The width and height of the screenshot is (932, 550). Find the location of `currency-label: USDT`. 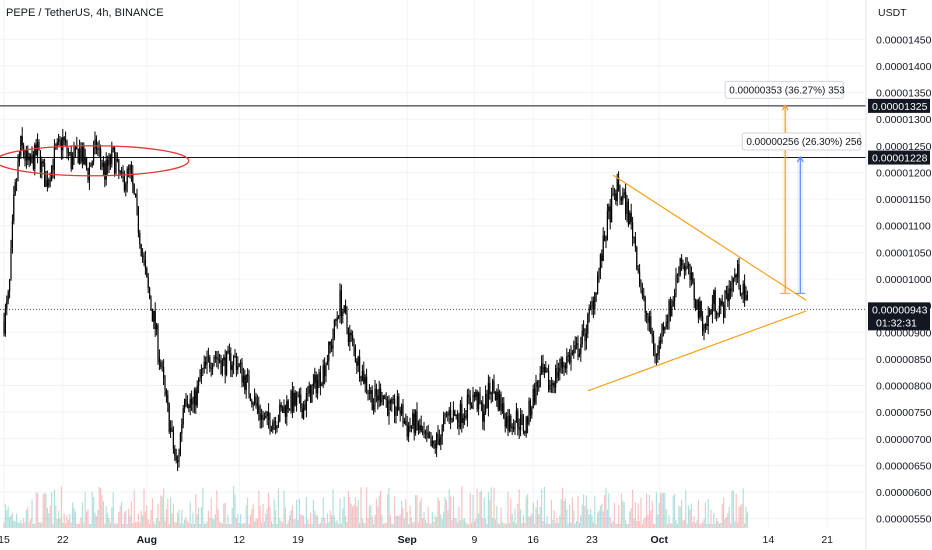

currency-label: USDT is located at coordinates (892, 13).